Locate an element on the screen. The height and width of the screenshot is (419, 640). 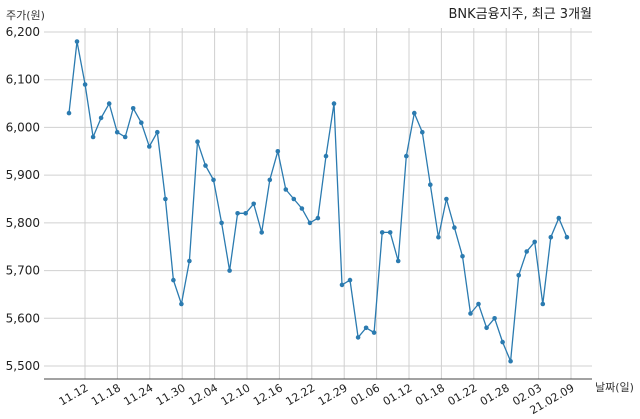
x-tick-label: 12.10 is located at coordinates (236, 394).